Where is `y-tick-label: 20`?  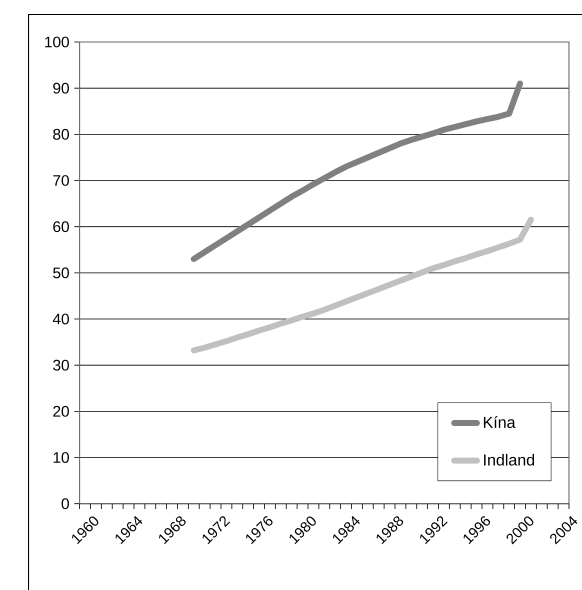 y-tick-label: 20 is located at coordinates (61, 411).